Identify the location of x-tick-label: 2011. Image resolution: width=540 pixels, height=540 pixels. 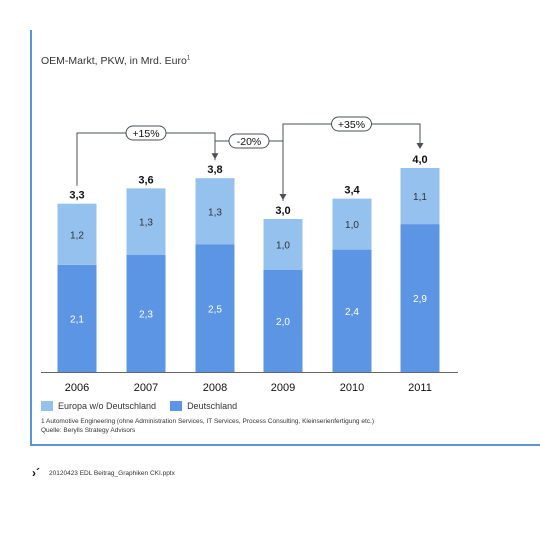
(420, 388).